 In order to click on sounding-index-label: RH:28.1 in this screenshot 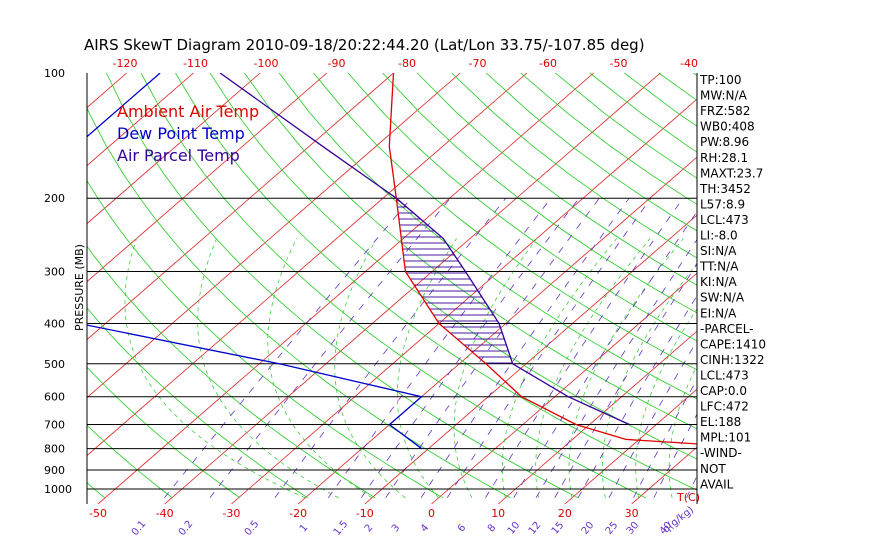, I will do `click(724, 158)`.